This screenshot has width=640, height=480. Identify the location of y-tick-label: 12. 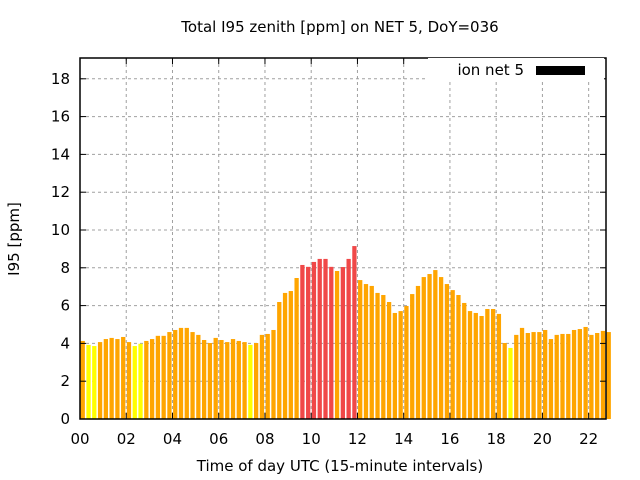
(60, 192).